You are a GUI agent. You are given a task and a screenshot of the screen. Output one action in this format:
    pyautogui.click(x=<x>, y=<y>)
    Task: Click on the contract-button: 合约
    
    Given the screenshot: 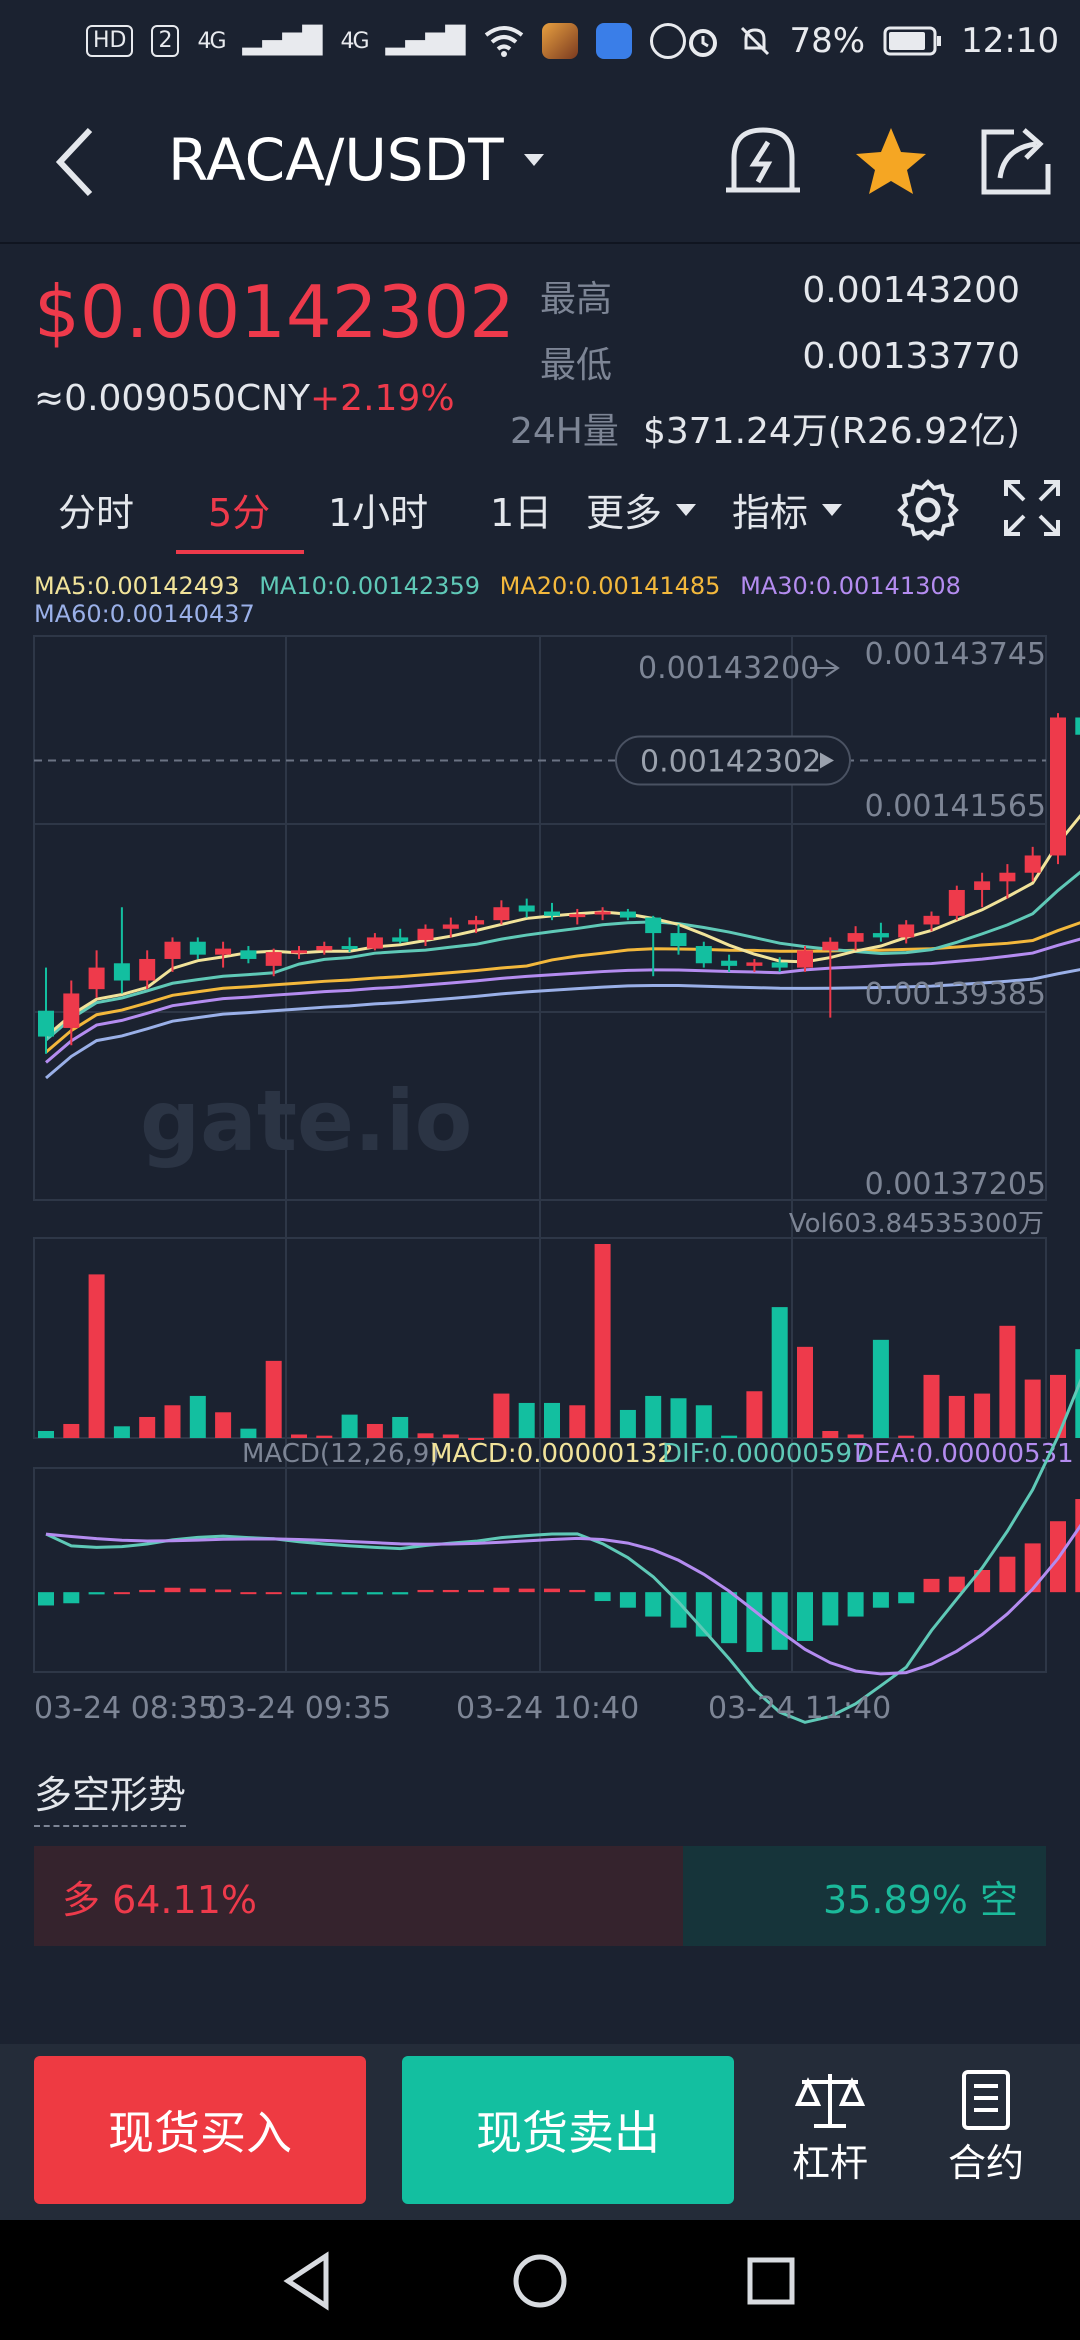 What is the action you would take?
    pyautogui.click(x=986, y=2133)
    